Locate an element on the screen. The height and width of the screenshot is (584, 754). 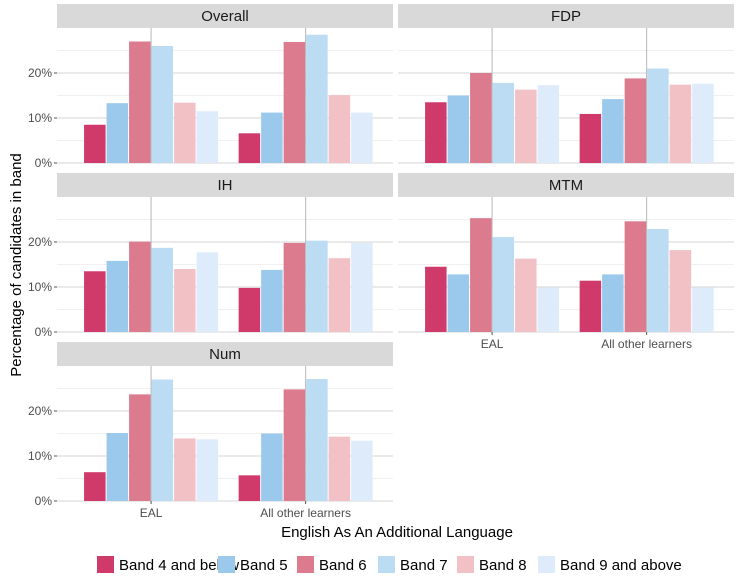
legend-label: Band 4 and below is located at coordinates (179, 565).